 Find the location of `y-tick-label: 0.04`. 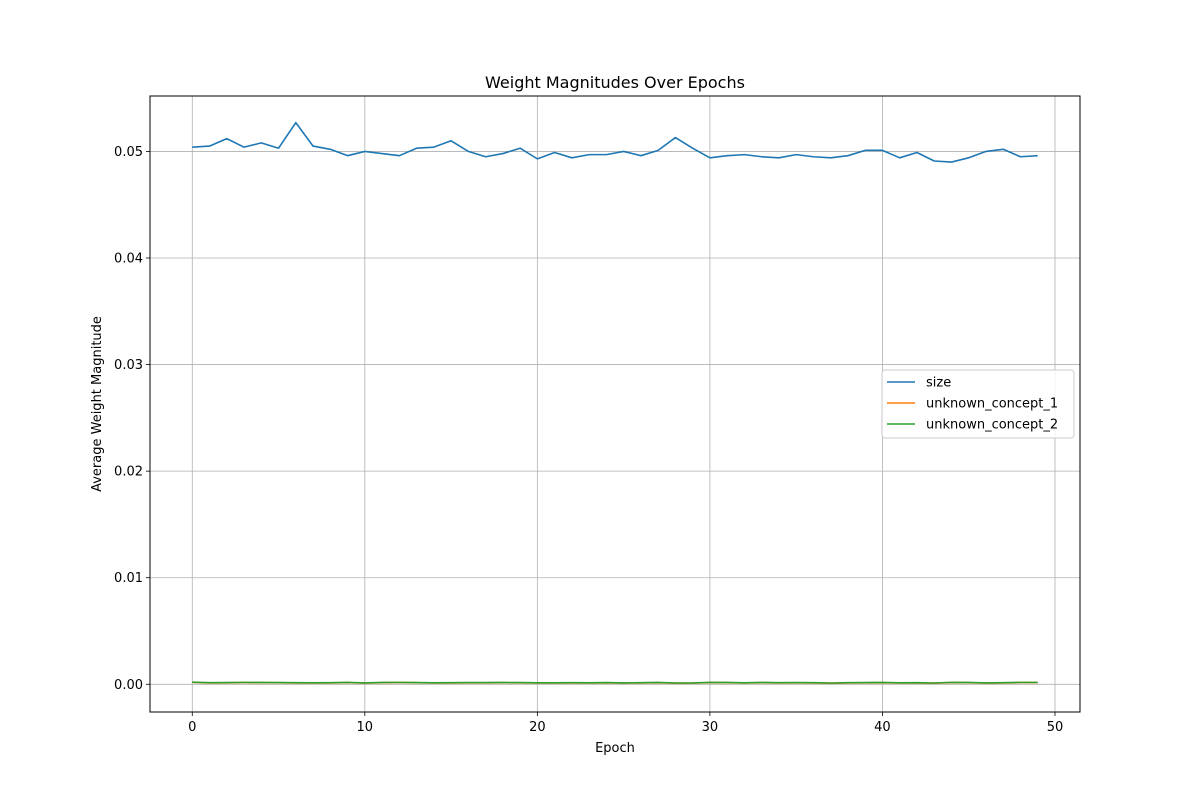

y-tick-label: 0.04 is located at coordinates (128, 258).